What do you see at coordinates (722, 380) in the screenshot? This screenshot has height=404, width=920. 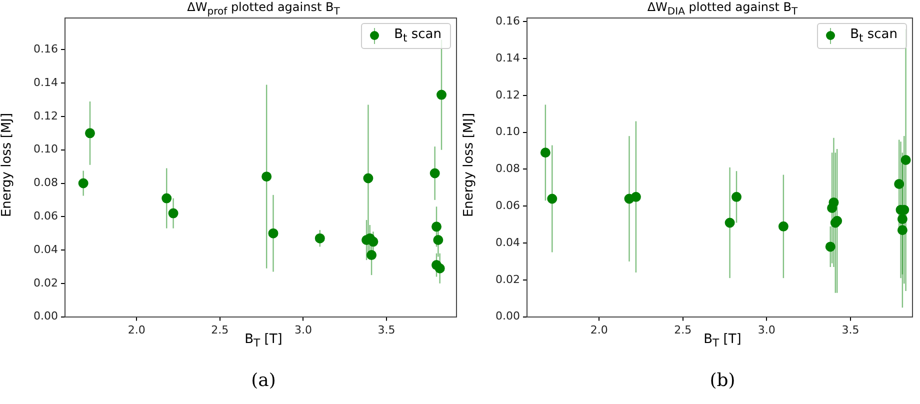 I see `text: (b)` at bounding box center [722, 380].